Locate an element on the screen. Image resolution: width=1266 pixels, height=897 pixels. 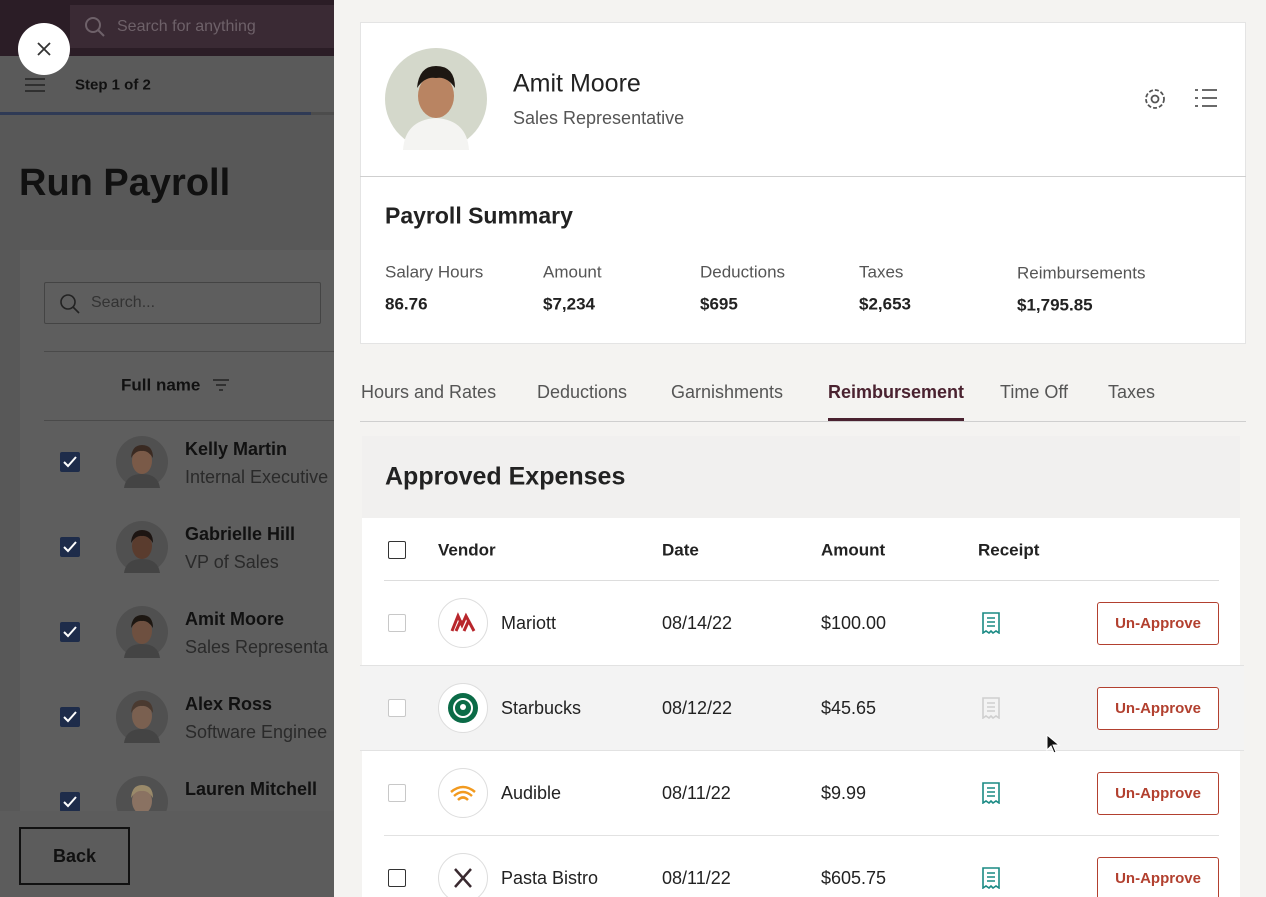
vendor-name: Pasta Bistro is located at coordinates (550, 878).